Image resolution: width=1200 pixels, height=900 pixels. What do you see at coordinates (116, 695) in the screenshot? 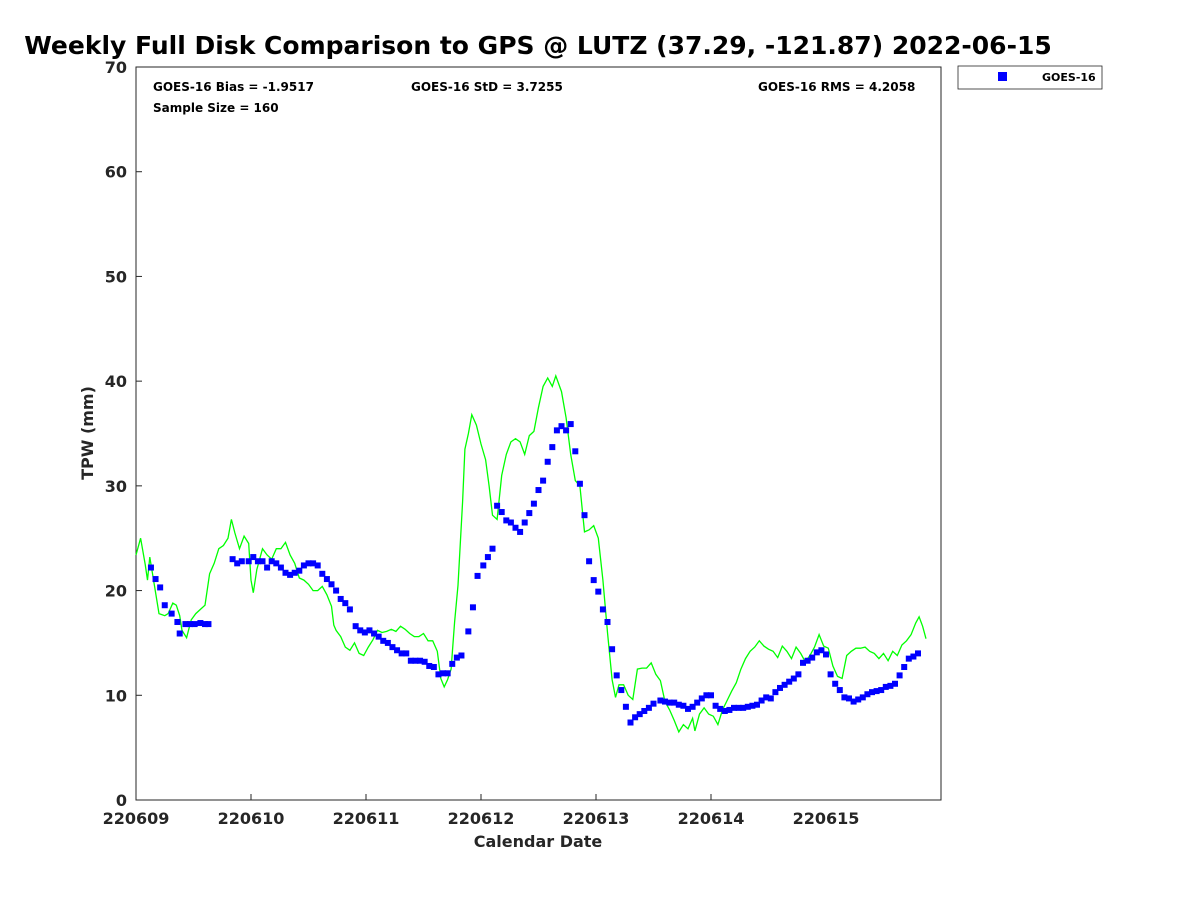
I see `y-tick-label: 10` at bounding box center [116, 695].